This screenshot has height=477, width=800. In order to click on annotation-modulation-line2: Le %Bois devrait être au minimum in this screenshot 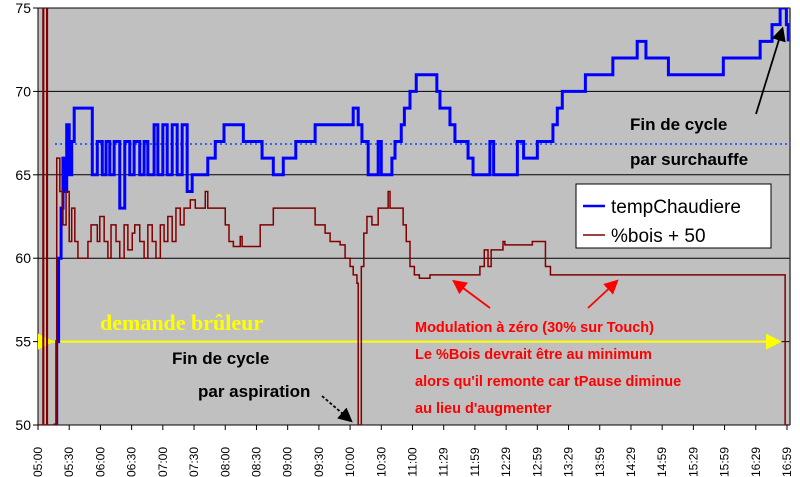, I will do `click(533, 355)`.